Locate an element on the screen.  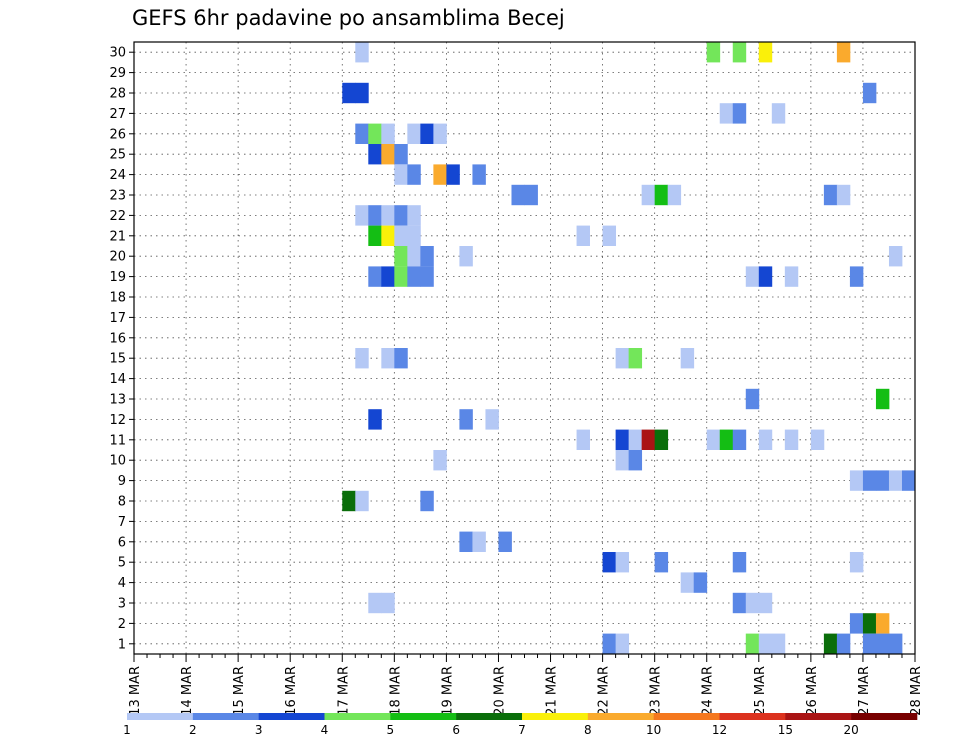
y-tick-label: 13 is located at coordinates (117, 400).